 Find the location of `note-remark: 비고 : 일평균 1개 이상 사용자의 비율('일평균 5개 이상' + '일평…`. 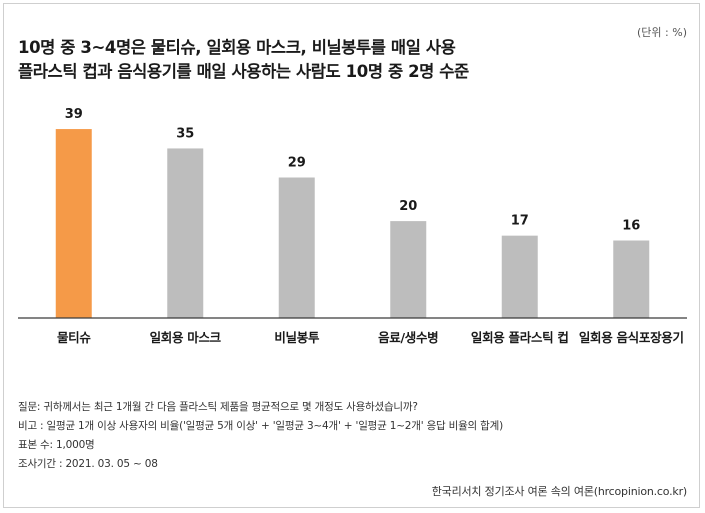

note-remark: 비고 : 일평균 1개 이상 사용자의 비율('일평균 5개 이상' + '일평… is located at coordinates (260, 426).